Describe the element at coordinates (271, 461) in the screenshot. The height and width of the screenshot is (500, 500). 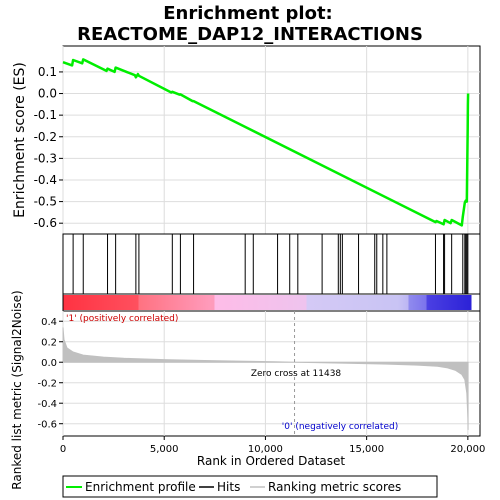
I see `x-axis-label: Rank in Ordered Dataset` at that location.